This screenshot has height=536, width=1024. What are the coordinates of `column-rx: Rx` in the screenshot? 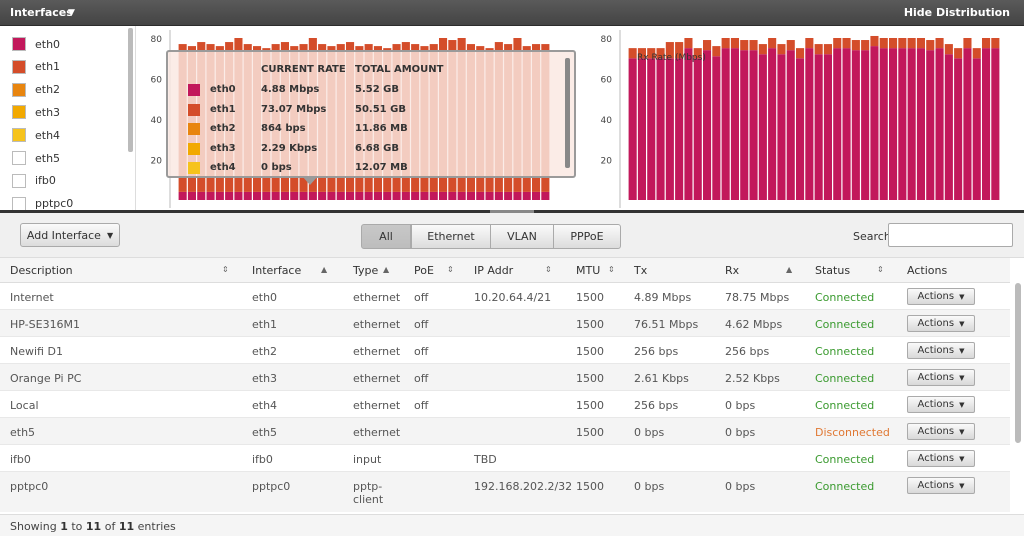 It's located at (732, 270).